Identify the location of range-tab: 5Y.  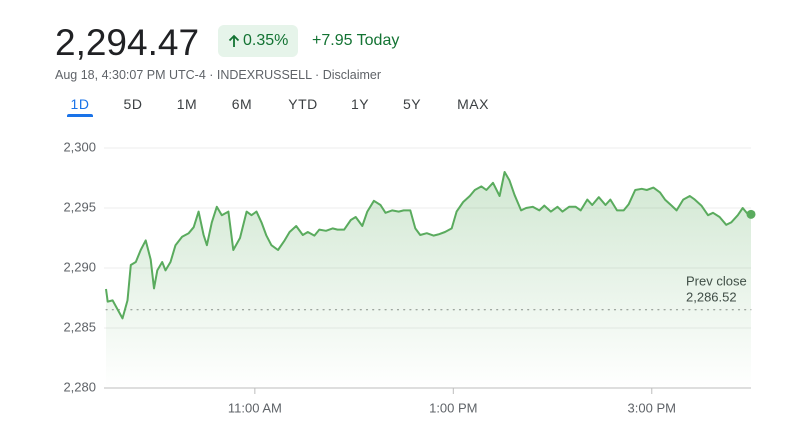
(412, 104).